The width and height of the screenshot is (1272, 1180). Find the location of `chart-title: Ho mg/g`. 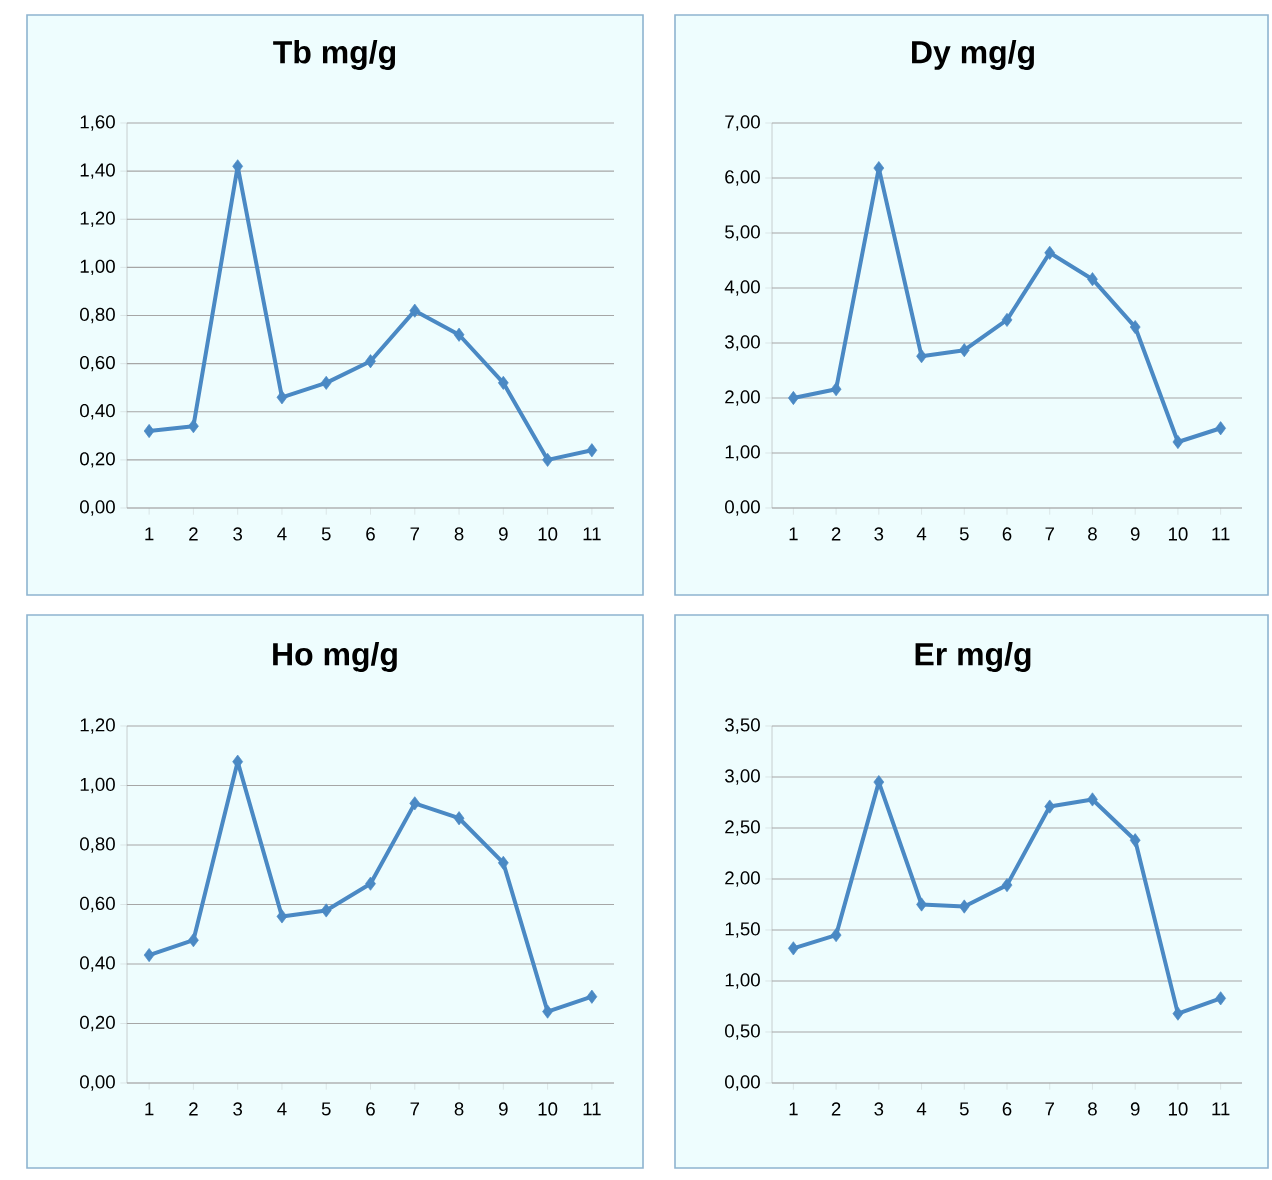

chart-title: Ho mg/g is located at coordinates (335, 657).